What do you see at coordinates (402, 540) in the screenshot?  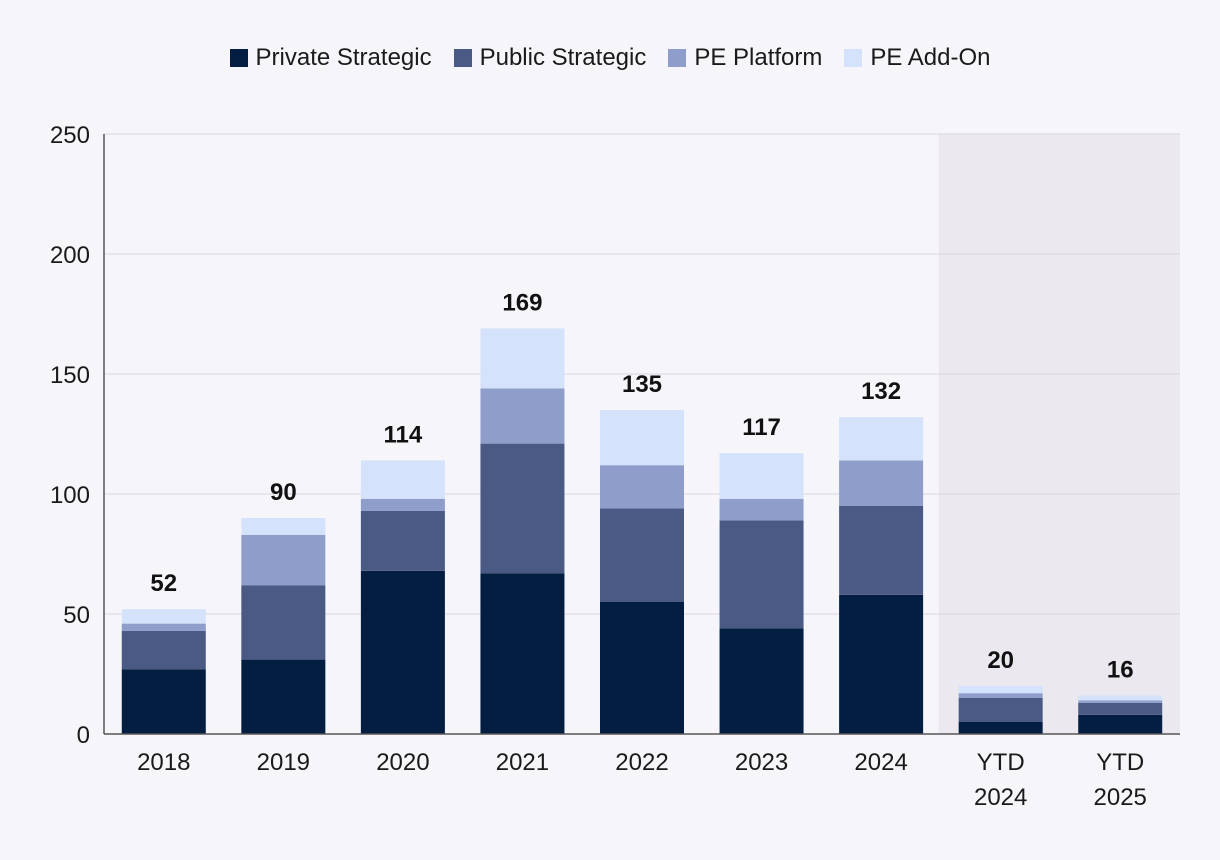 I see `bar-2020-public-strategic` at bounding box center [402, 540].